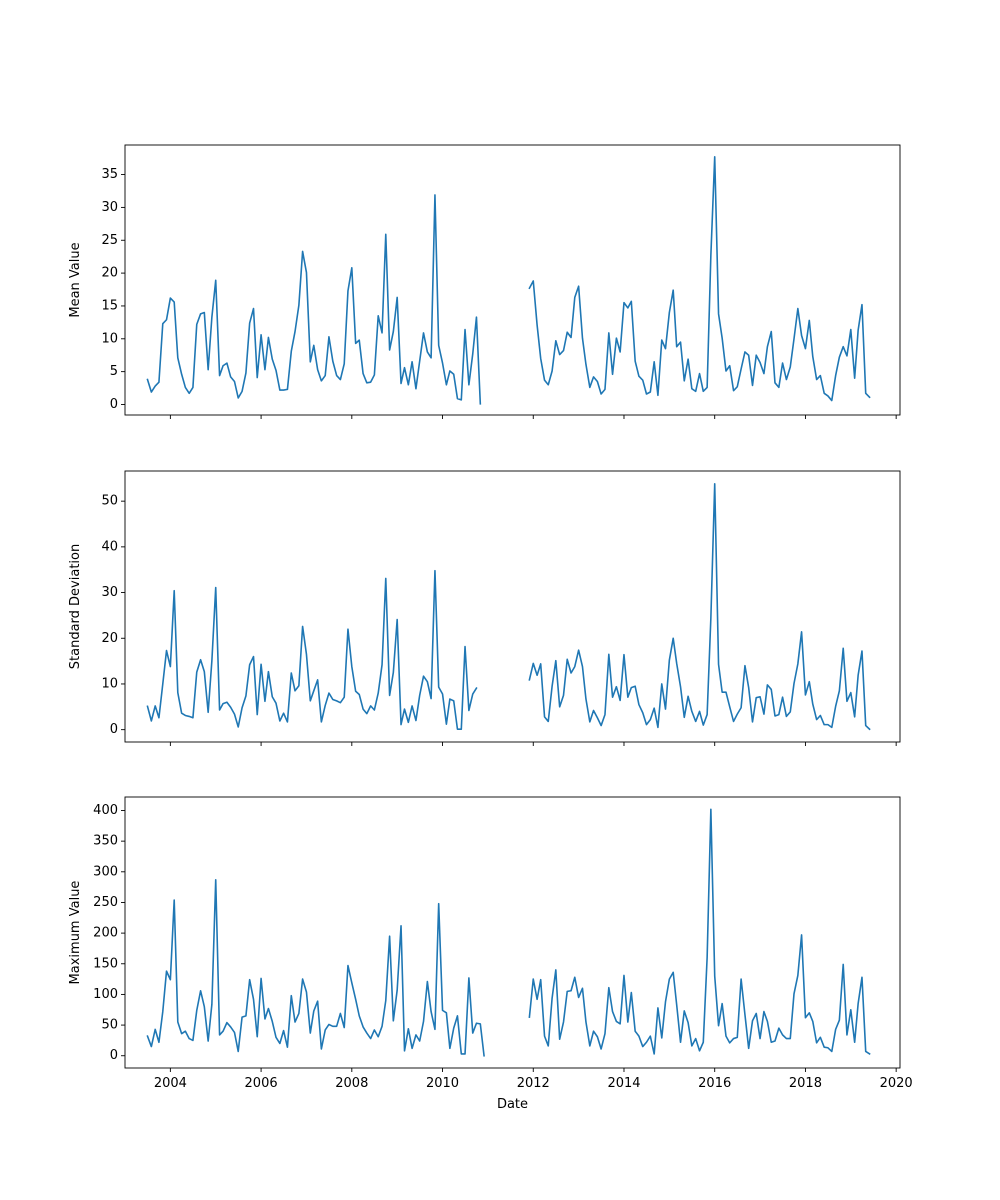 The height and width of the screenshot is (1200, 1000). I want to click on x-tick-label: 2006, so click(261, 1083).